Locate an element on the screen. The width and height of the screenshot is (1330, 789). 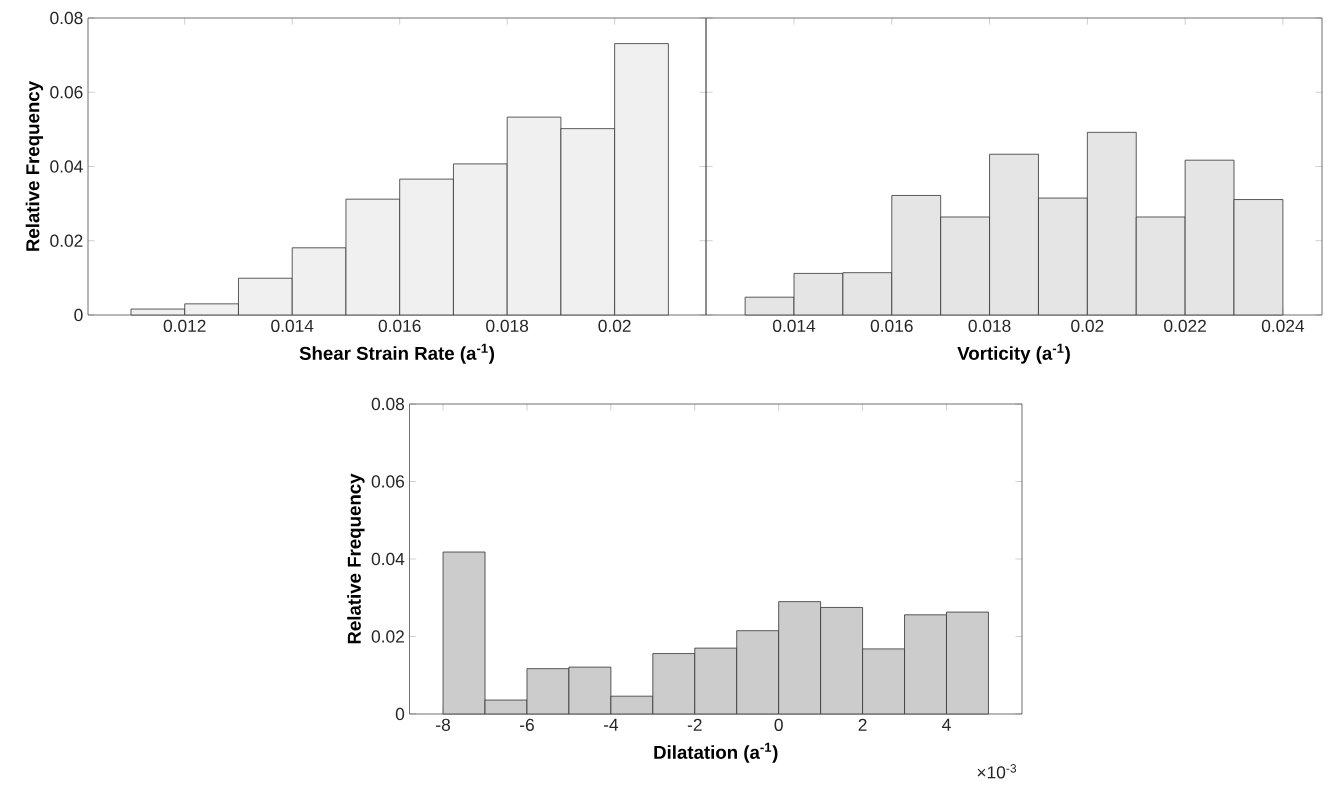
x-tick-label: 0.024 is located at coordinates (1283, 325).